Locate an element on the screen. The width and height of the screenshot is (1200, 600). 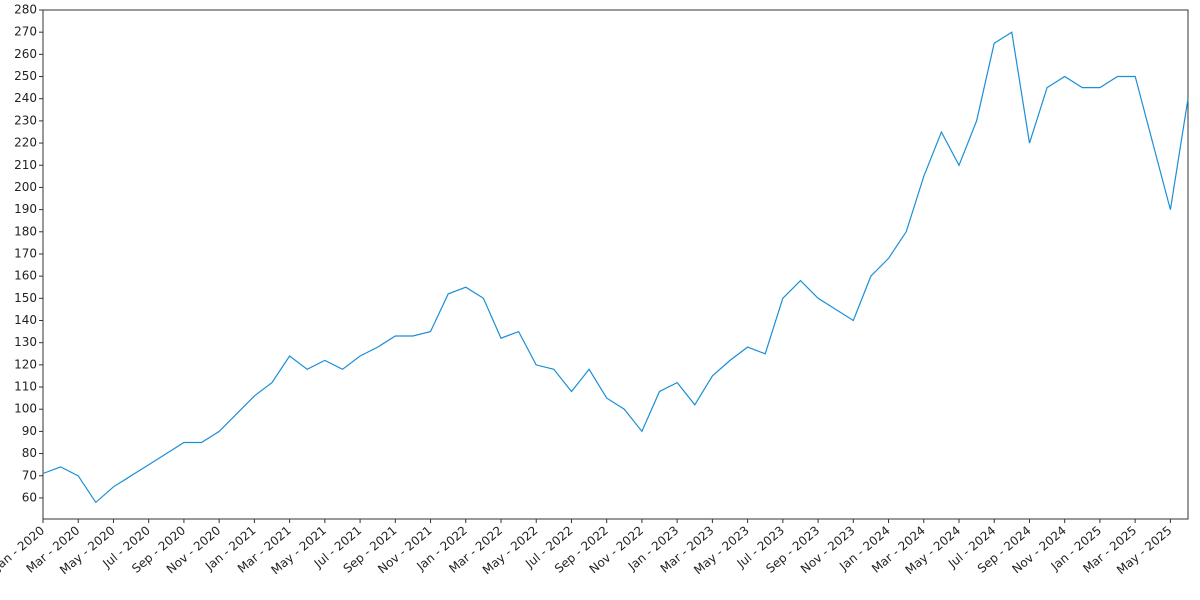
y-tick-label: 250 is located at coordinates (25, 76).